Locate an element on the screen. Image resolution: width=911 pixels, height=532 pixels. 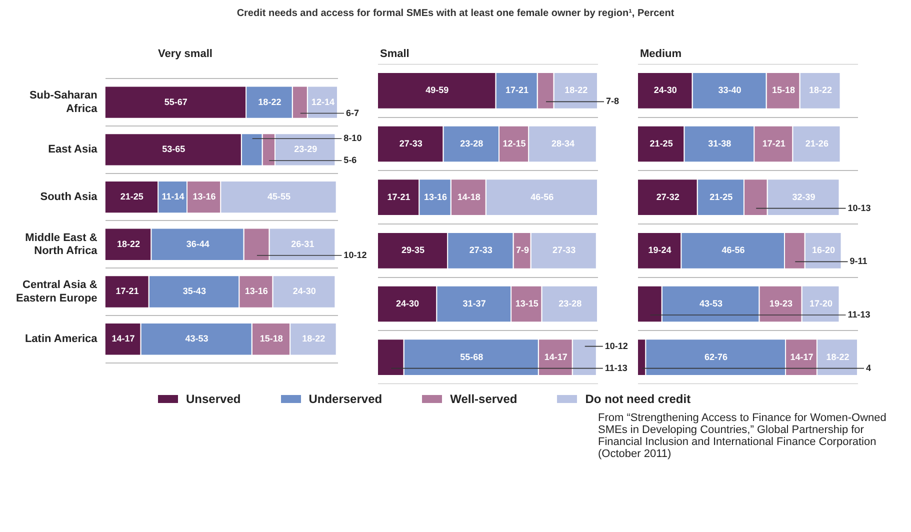
data-label: 7-8 is located at coordinates (613, 101).